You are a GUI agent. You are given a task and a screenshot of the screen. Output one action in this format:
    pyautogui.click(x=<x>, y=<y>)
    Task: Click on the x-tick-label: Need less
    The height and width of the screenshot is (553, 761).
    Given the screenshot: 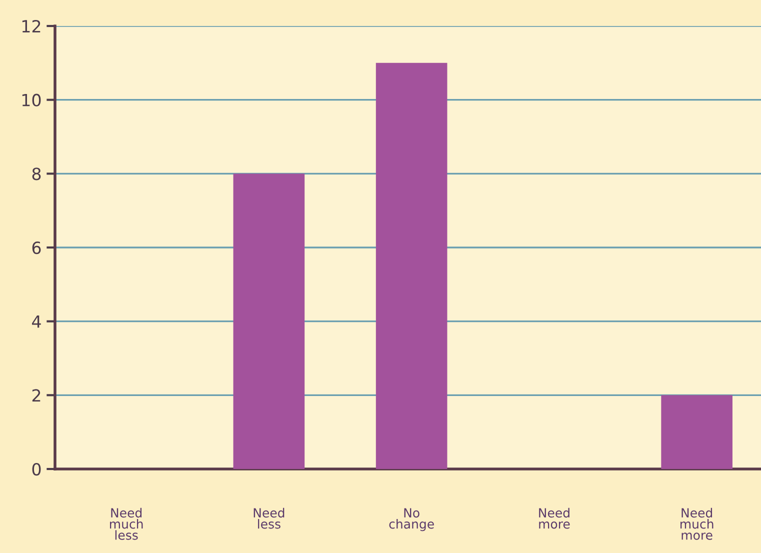 What is the action you would take?
    pyautogui.click(x=269, y=518)
    